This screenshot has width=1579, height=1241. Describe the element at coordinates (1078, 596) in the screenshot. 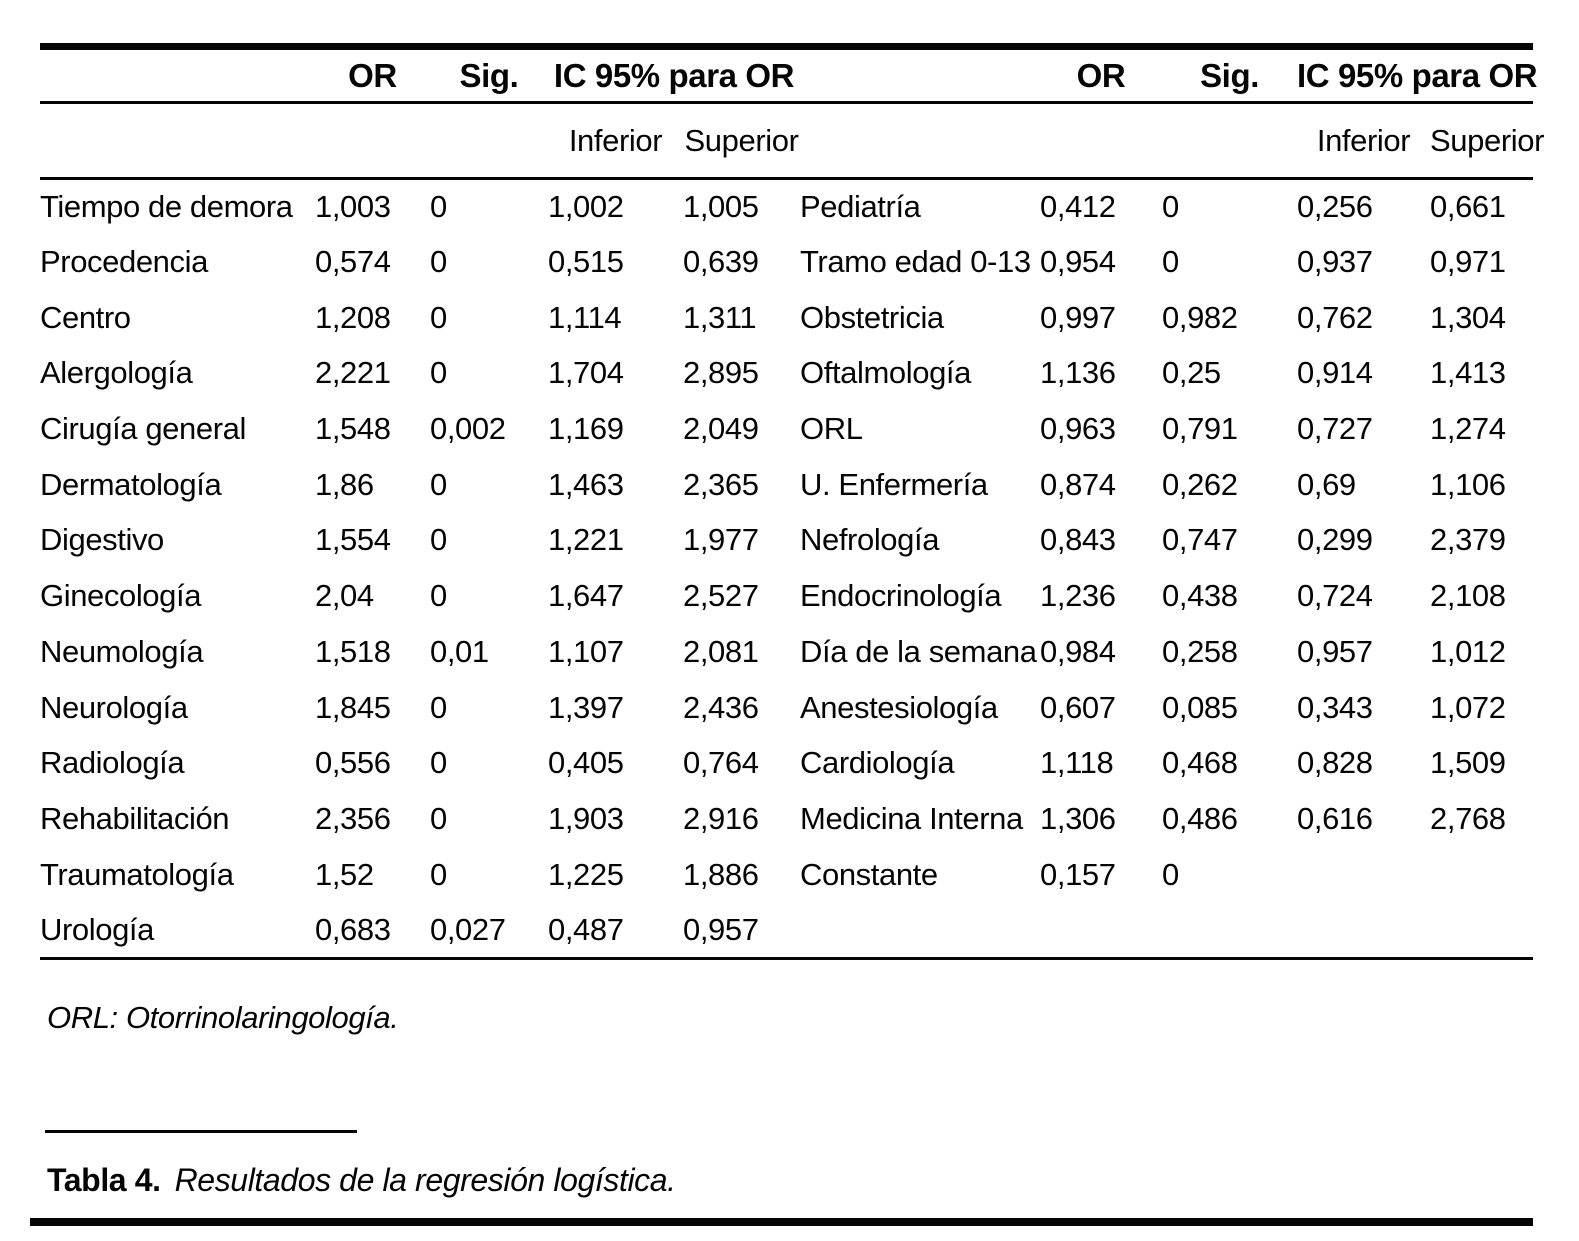

I see `or-value-right: 1,236` at that location.